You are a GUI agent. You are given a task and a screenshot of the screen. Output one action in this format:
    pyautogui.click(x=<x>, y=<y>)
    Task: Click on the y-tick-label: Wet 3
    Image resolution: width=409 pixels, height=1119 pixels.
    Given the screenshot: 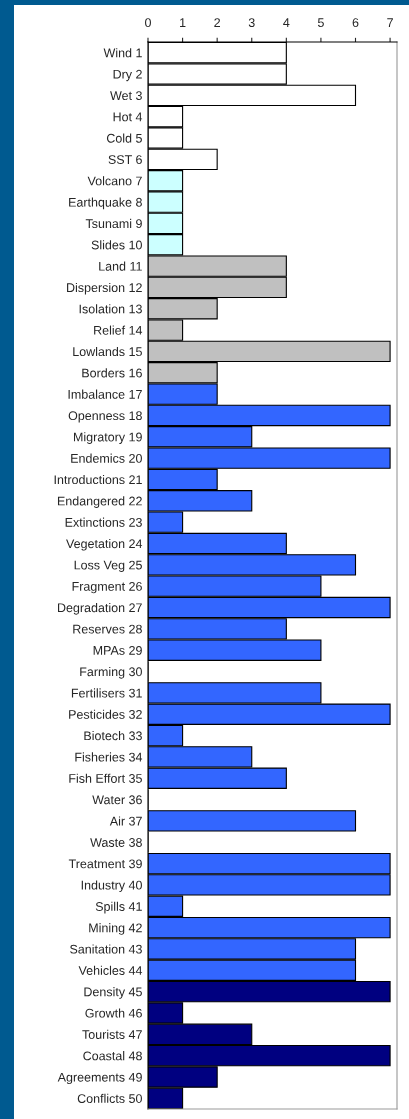 What is the action you would take?
    pyautogui.click(x=126, y=95)
    